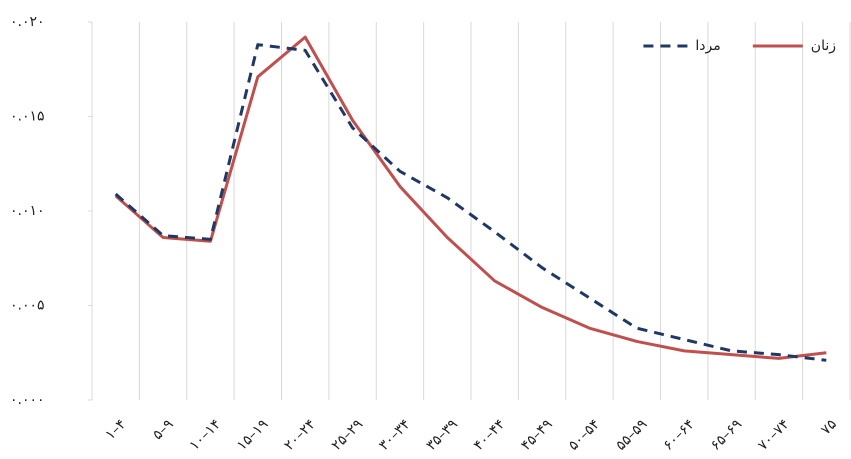 This screenshot has height=459, width=851. I want to click on x-tick-label: ۲۵–۲۹, so click(348, 435).